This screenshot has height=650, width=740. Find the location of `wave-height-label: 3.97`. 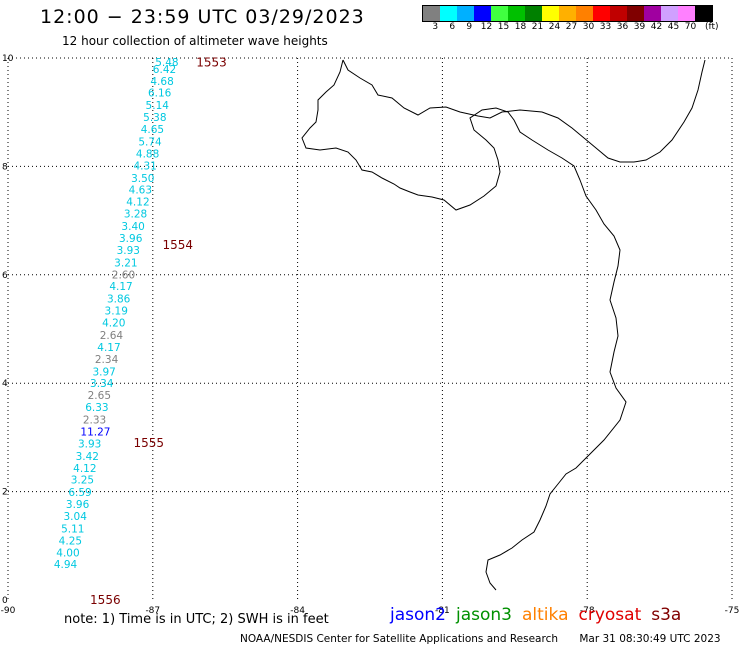

wave-height-label: 3.97 is located at coordinates (103, 372).